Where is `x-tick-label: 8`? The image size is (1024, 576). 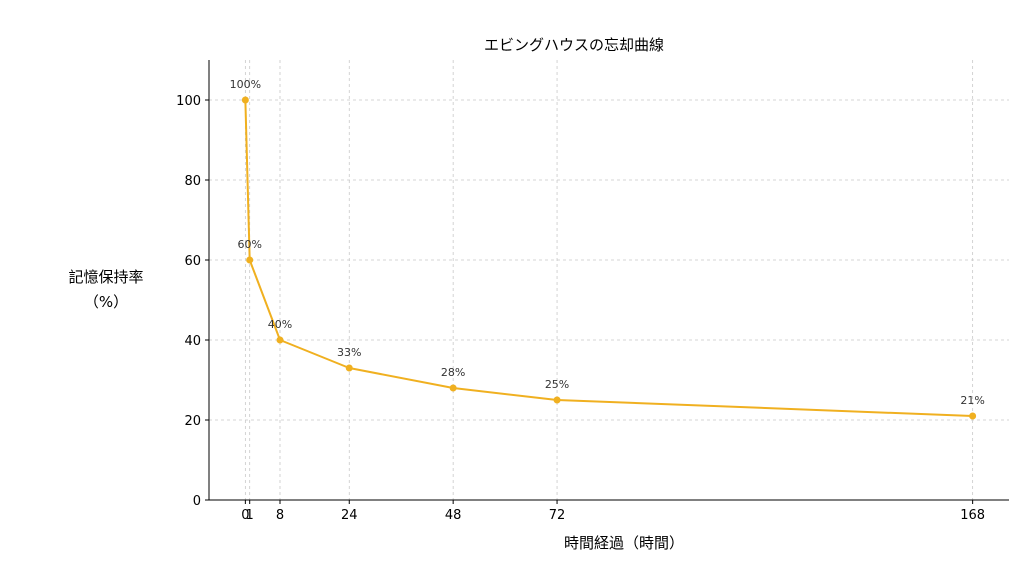
x-tick-label: 8 is located at coordinates (280, 515).